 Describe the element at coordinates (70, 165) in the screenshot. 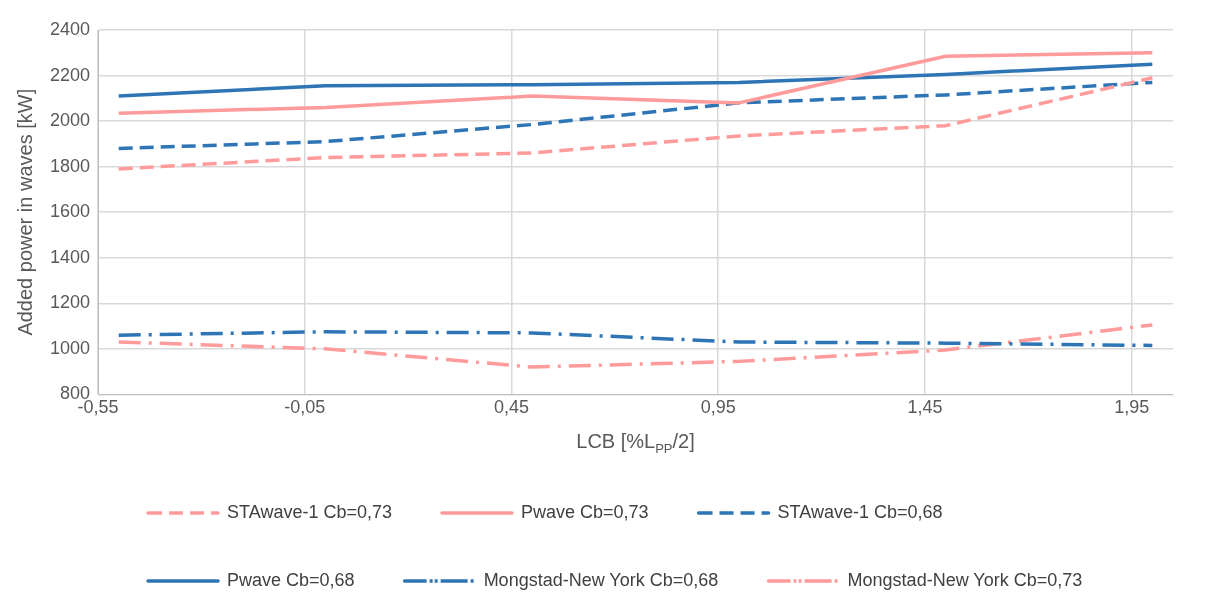

I see `y-tick-label: 1800` at that location.